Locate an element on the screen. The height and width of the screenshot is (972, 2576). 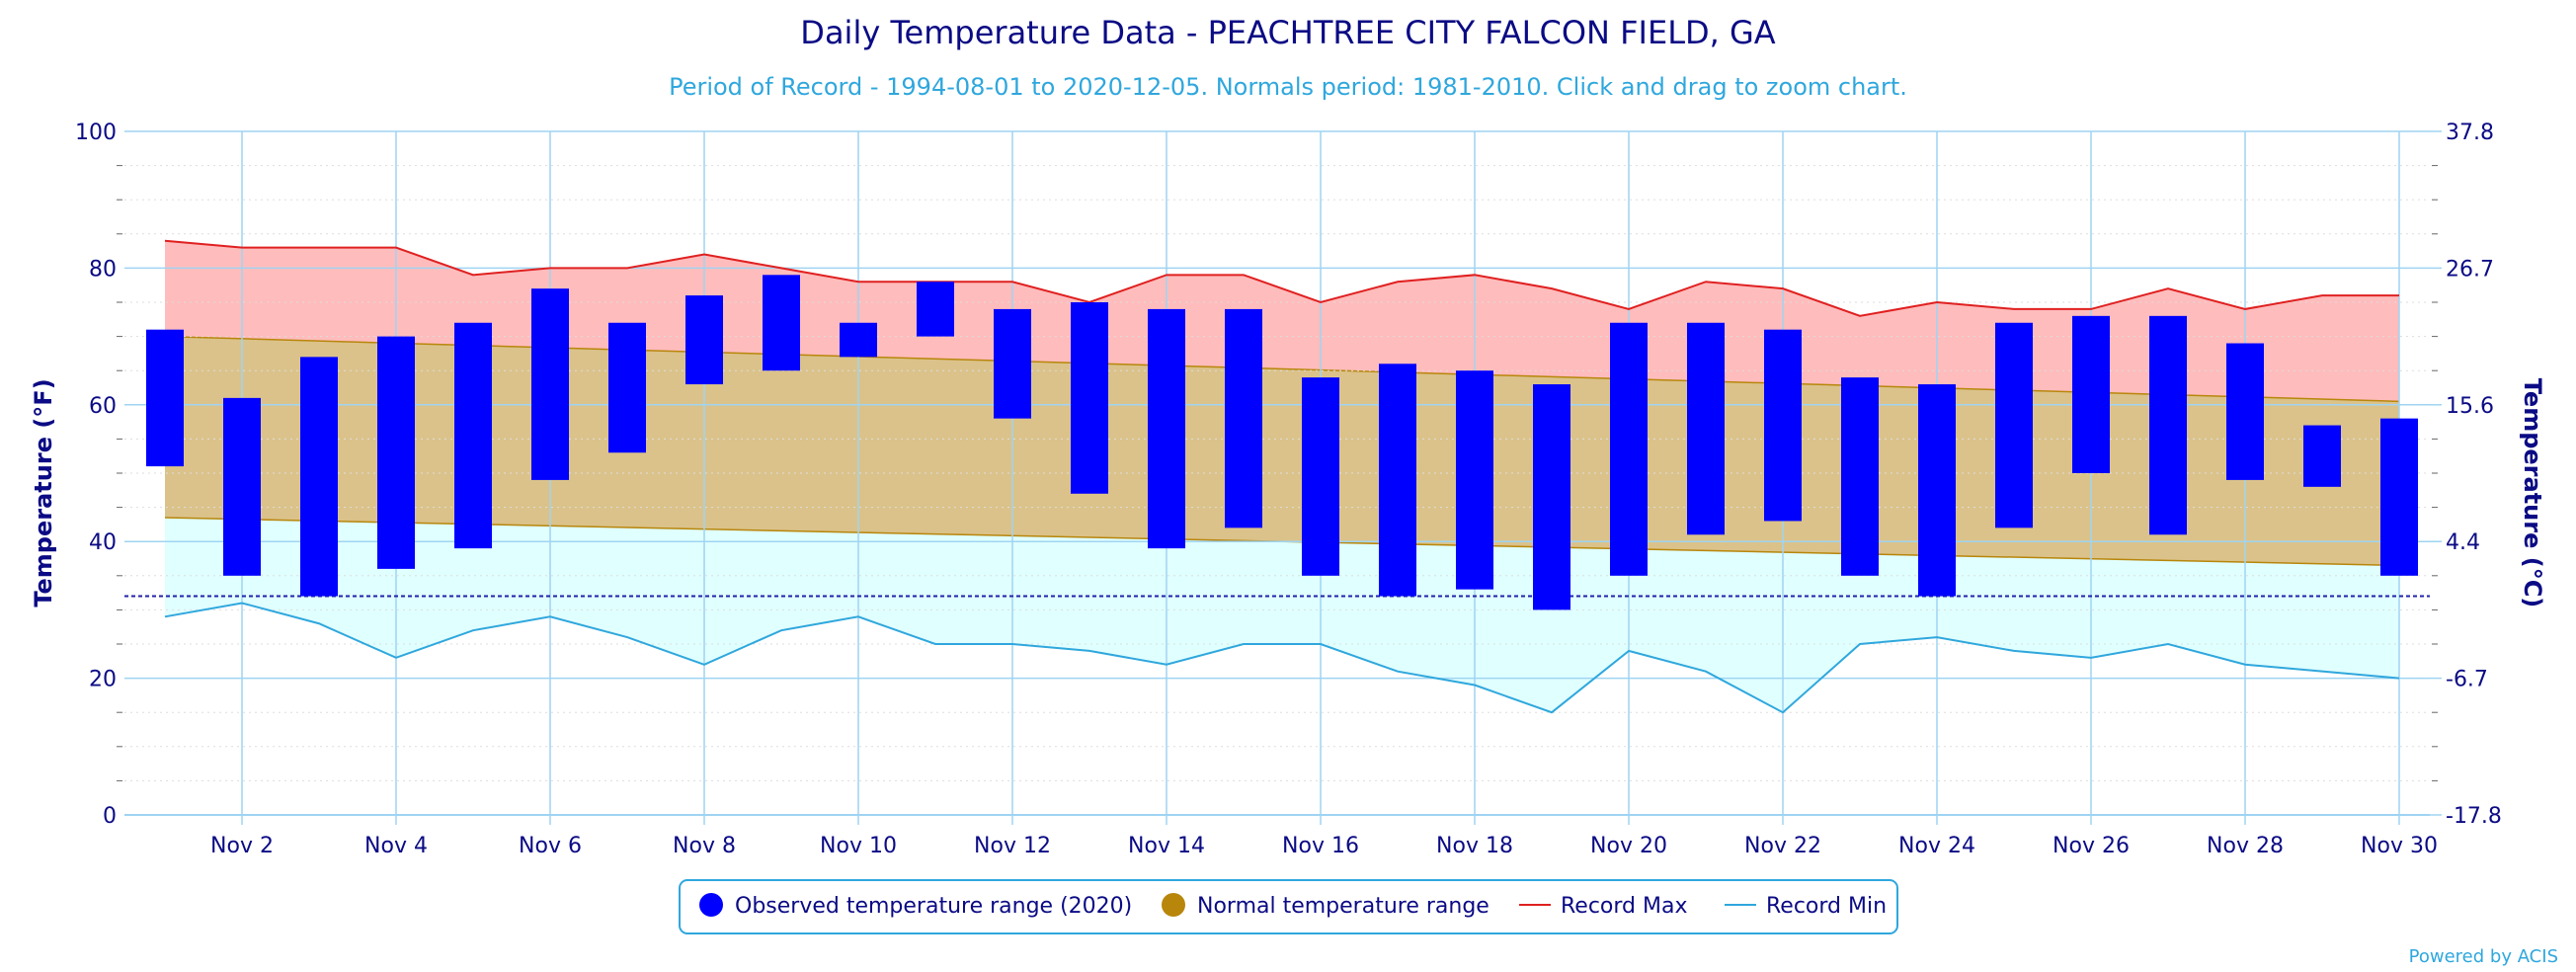
legend-item-record-min: Record Min is located at coordinates (1806, 907).